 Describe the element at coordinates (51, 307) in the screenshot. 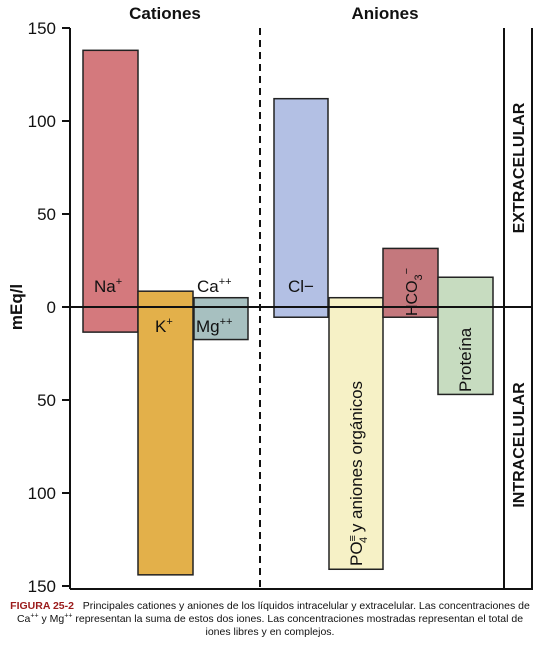

I see `y-tick-label: 0` at that location.